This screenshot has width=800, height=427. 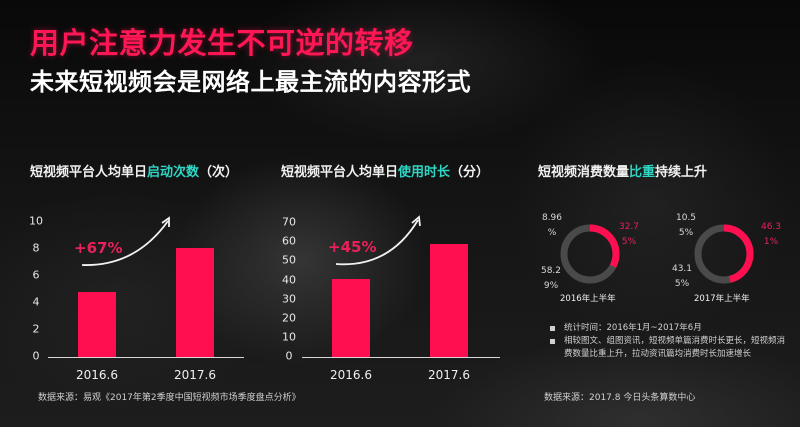 I want to click on y-tick: 40, so click(x=289, y=280).